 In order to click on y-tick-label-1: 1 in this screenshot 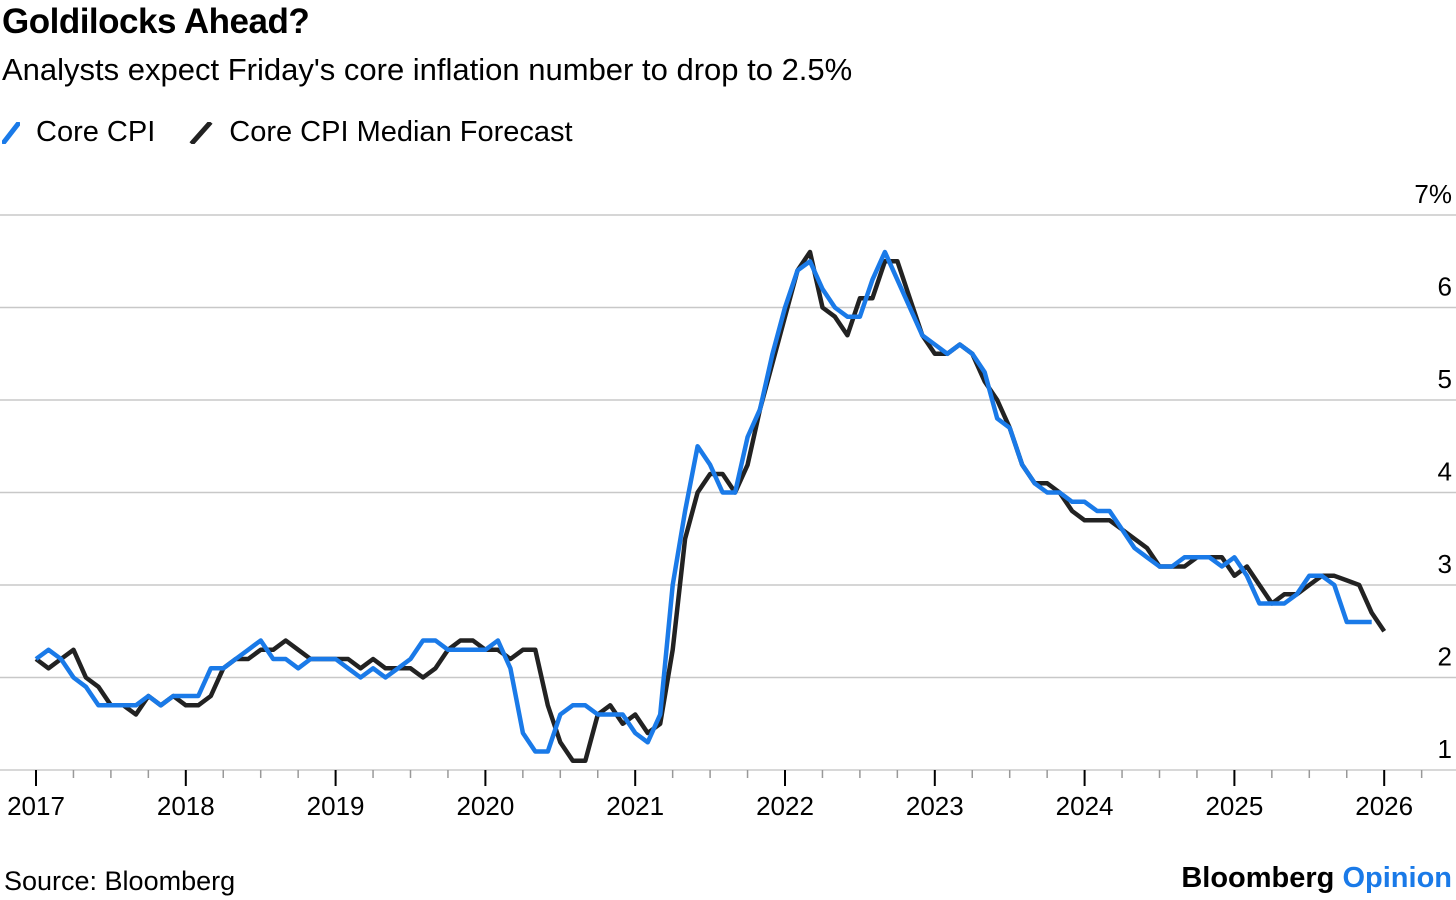, I will do `click(1445, 749)`.